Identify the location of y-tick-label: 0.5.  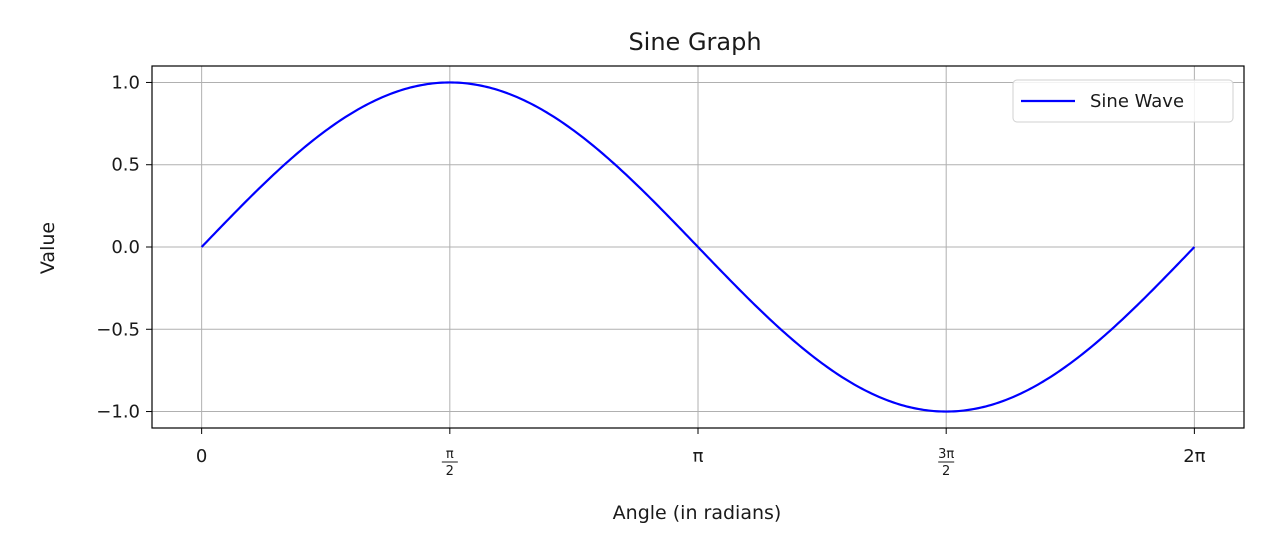
(125, 165).